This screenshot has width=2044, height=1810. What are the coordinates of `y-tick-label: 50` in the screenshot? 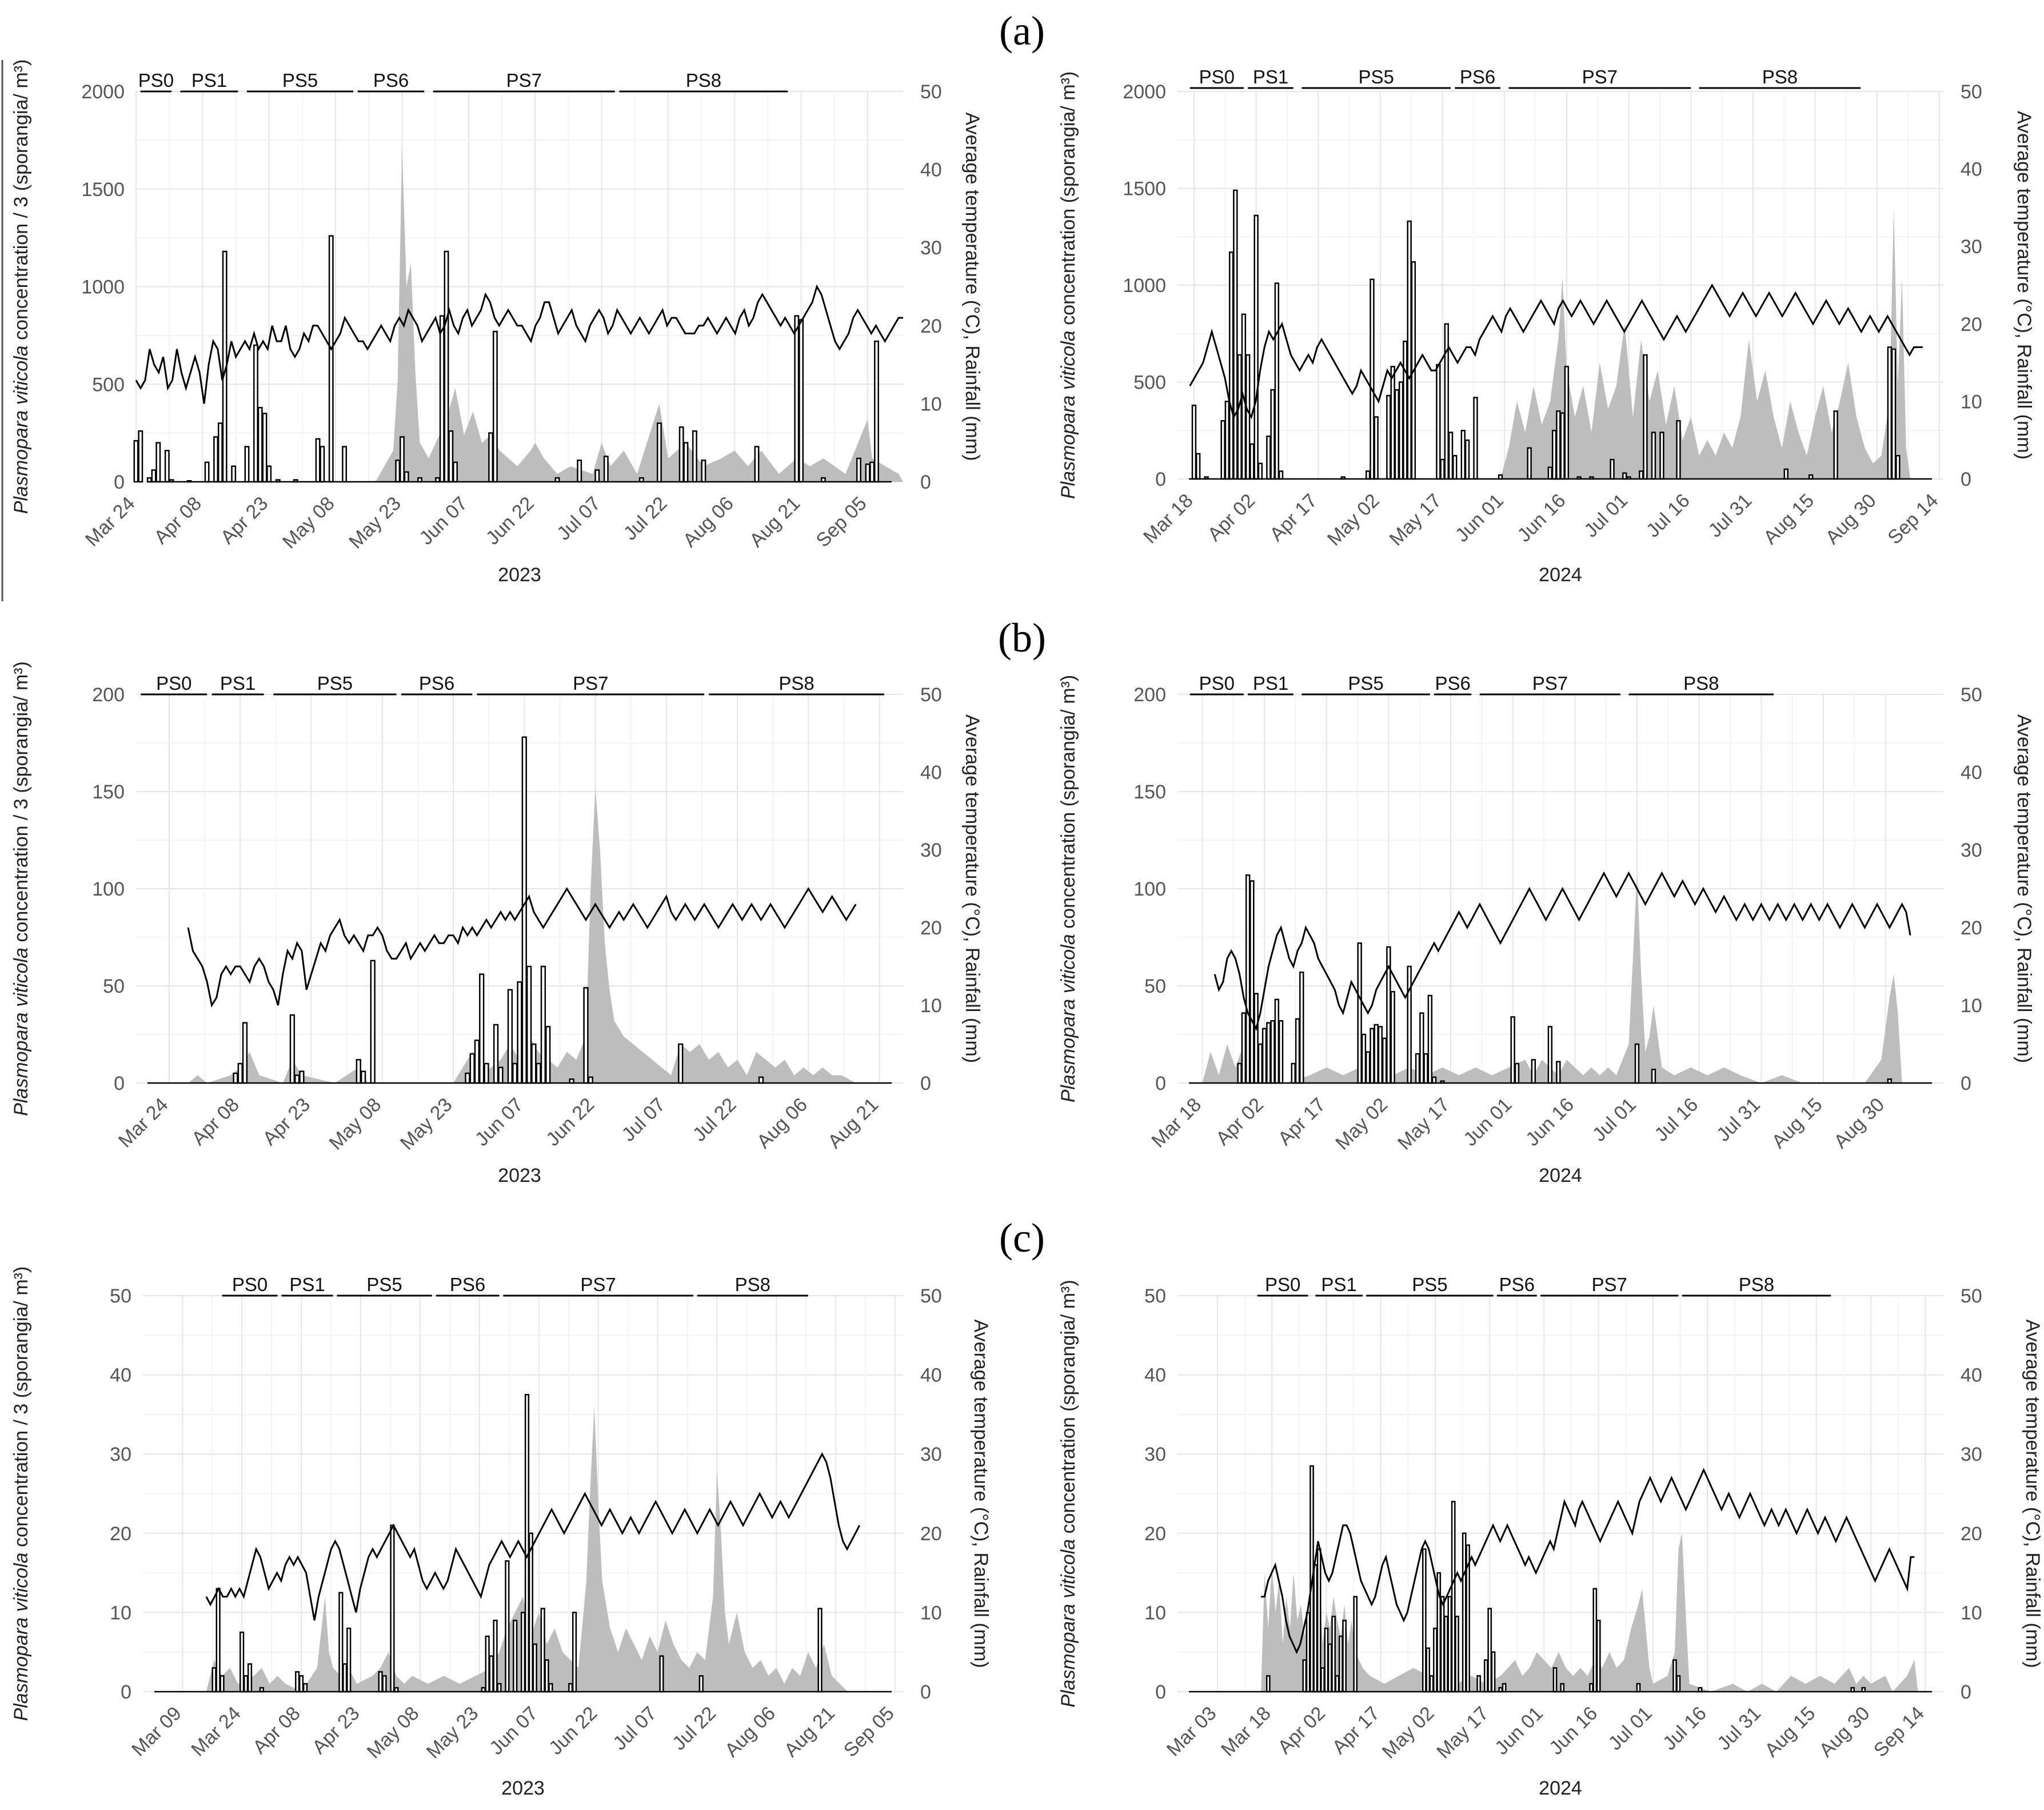 It's located at (114, 986).